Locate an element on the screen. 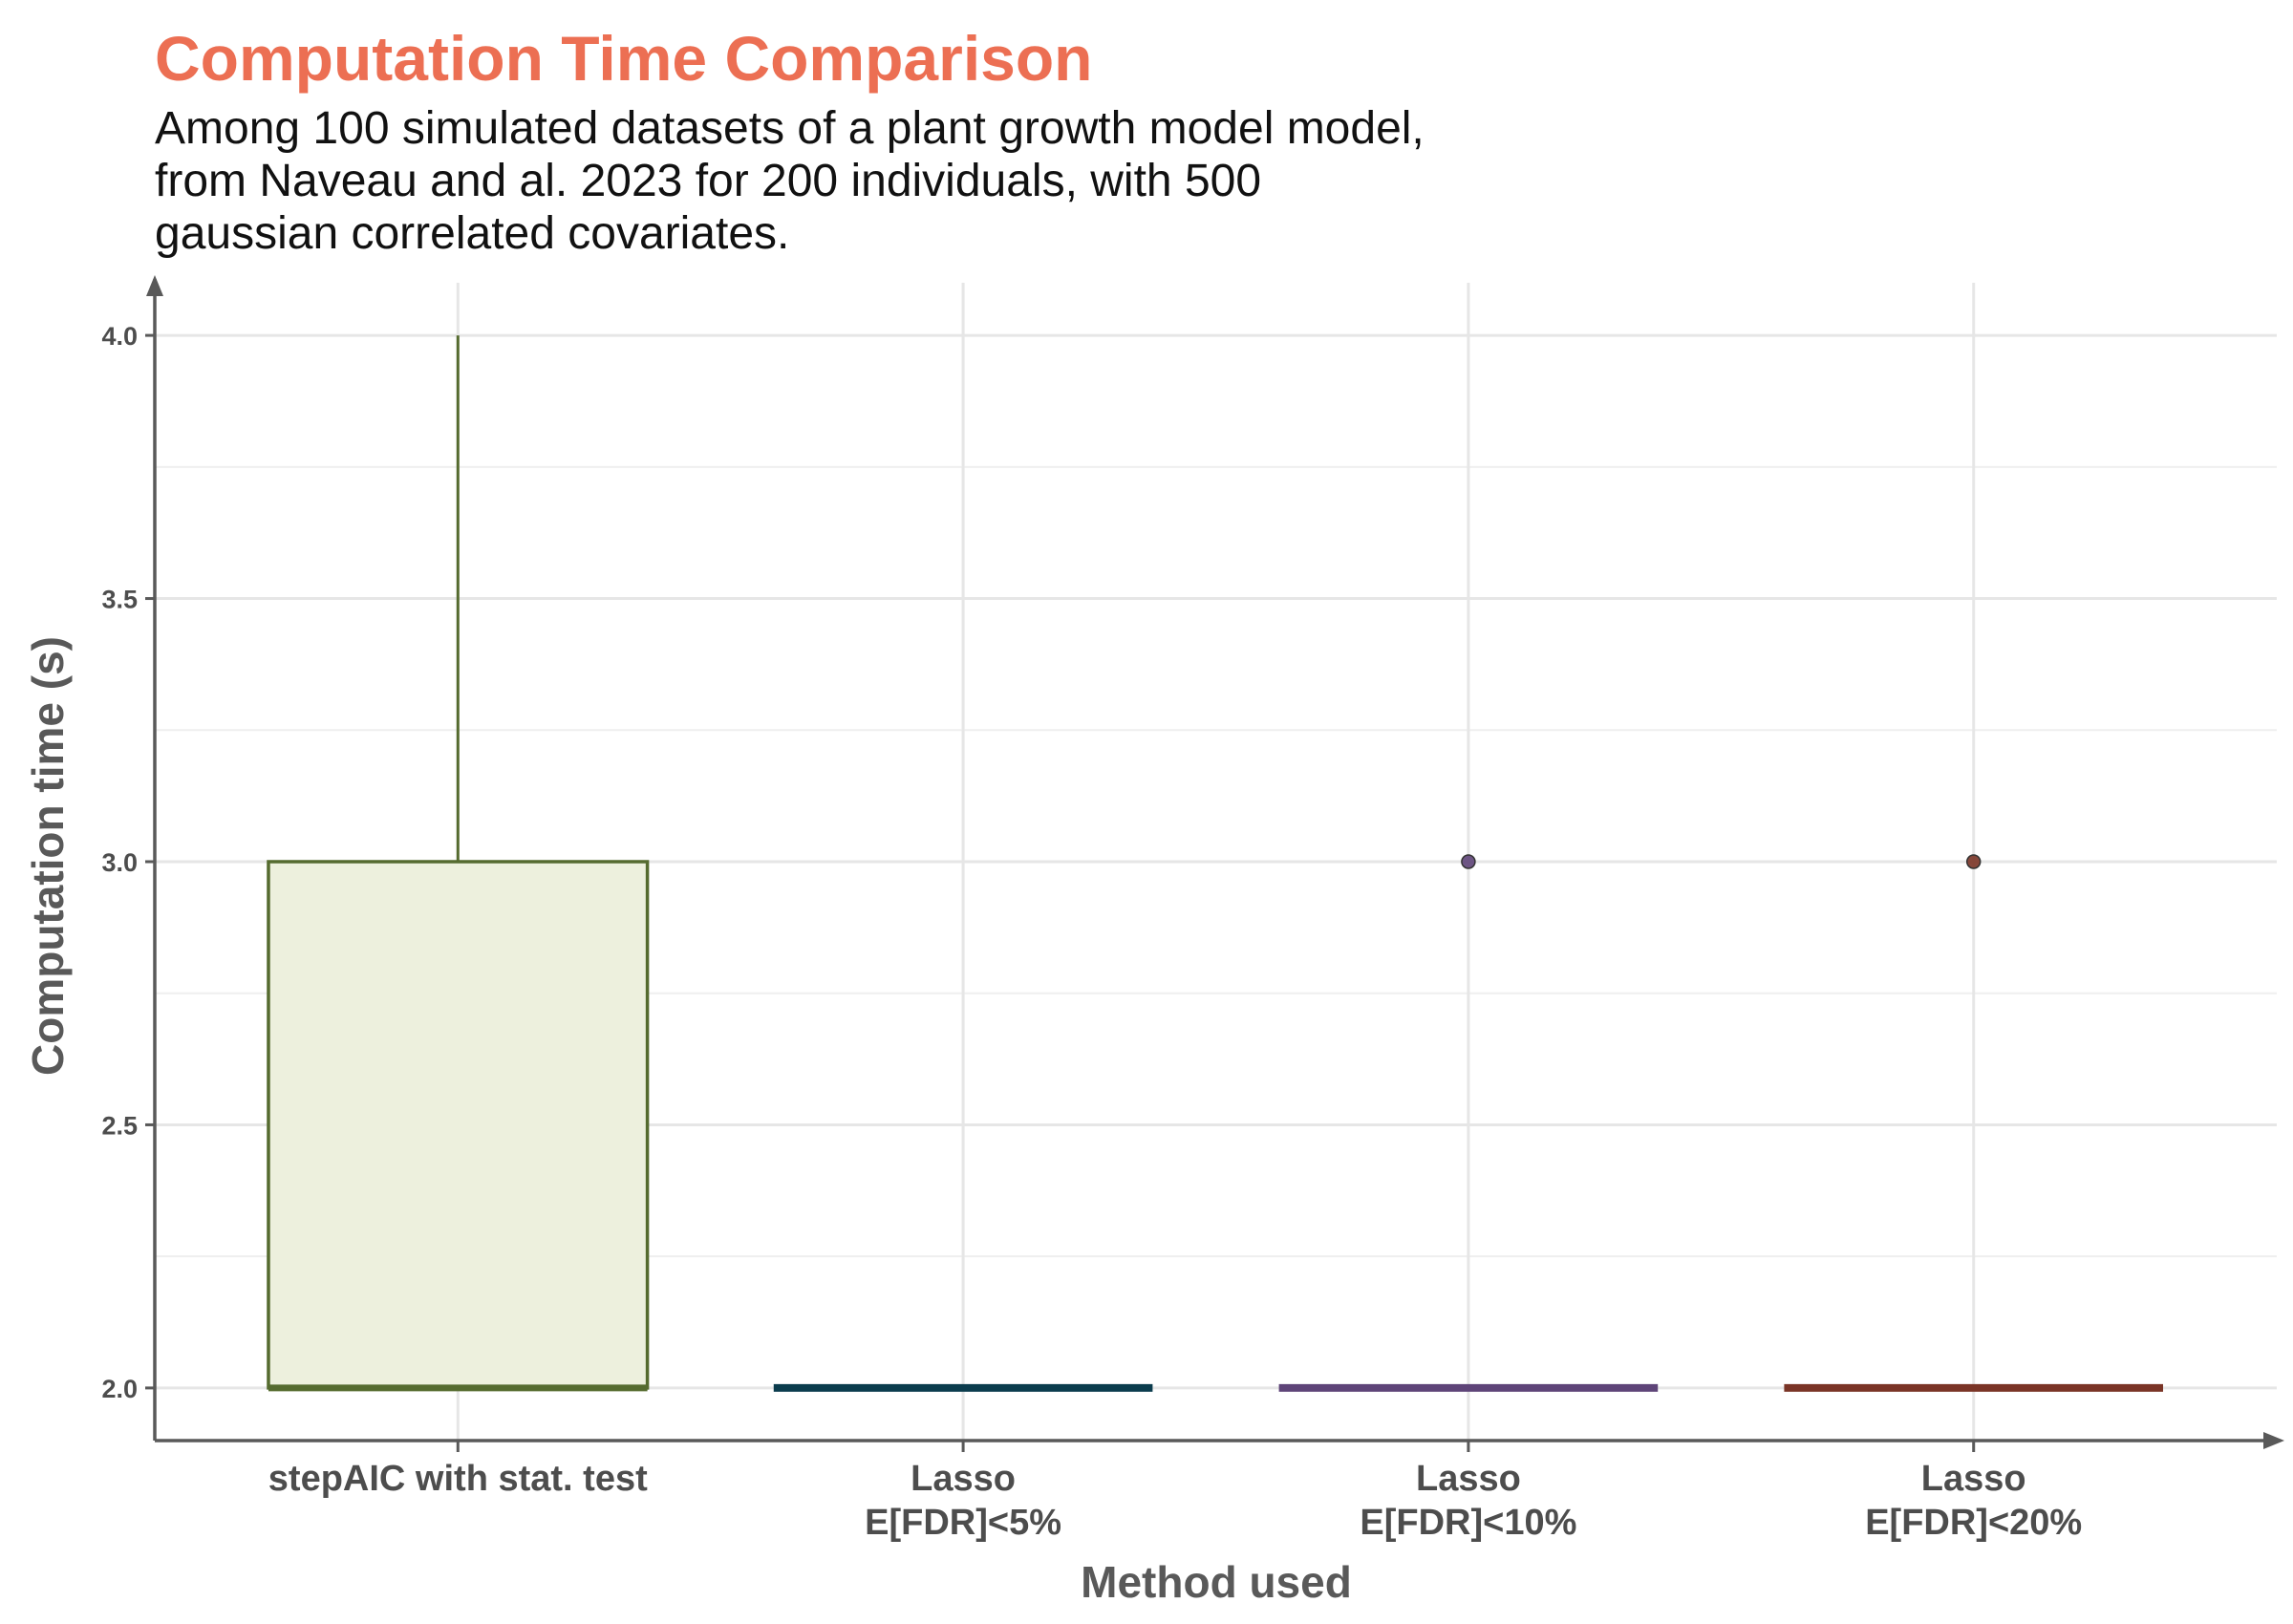 The width and height of the screenshot is (2293, 1624). x-axis-arrow is located at coordinates (2273, 1441).